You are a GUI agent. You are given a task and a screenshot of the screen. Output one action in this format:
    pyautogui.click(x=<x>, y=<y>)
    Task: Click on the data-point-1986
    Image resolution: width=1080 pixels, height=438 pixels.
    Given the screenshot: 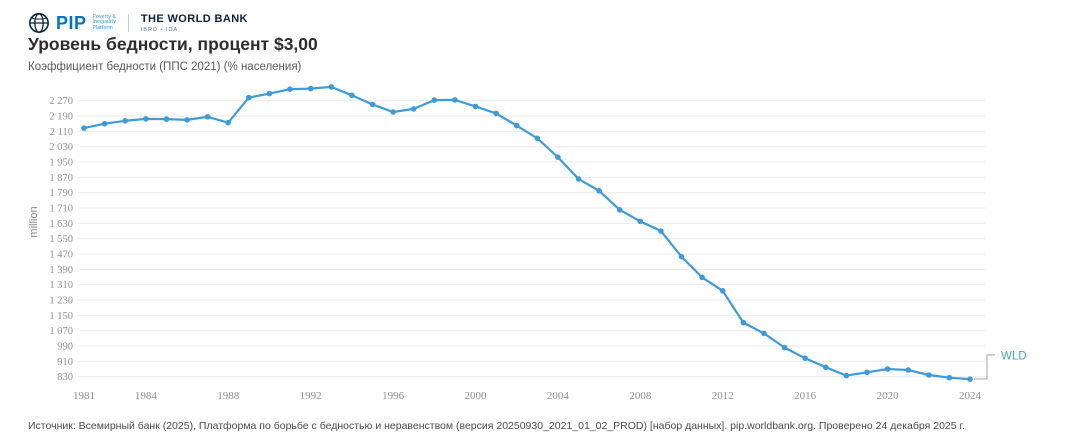 What is the action you would take?
    pyautogui.click(x=187, y=120)
    